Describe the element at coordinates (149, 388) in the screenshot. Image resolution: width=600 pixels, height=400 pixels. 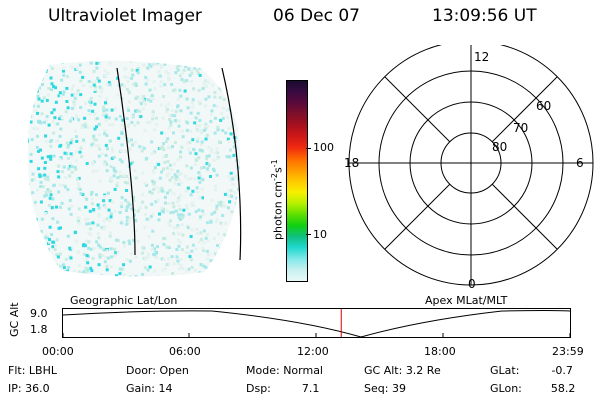
I see `status-gain: Gain: 14` at that location.